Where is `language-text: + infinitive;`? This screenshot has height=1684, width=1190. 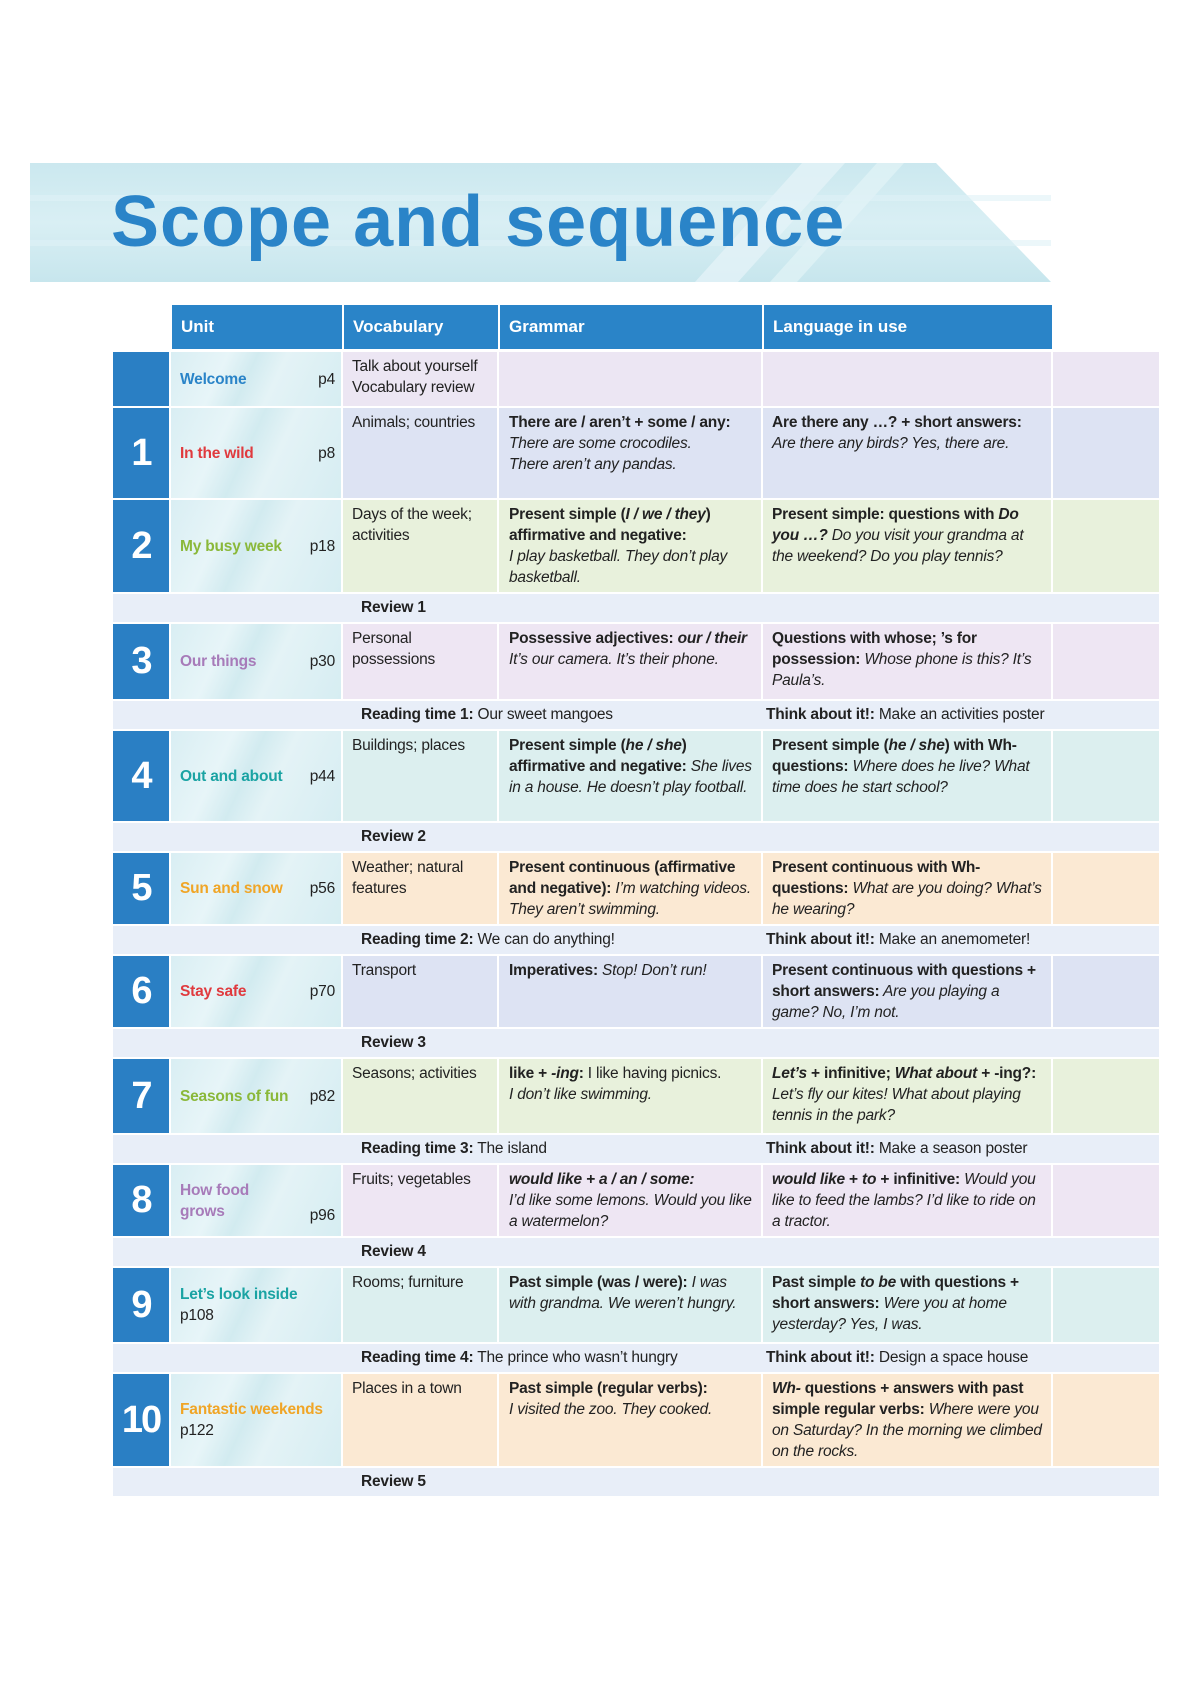 language-text: + infinitive; is located at coordinates (850, 1073).